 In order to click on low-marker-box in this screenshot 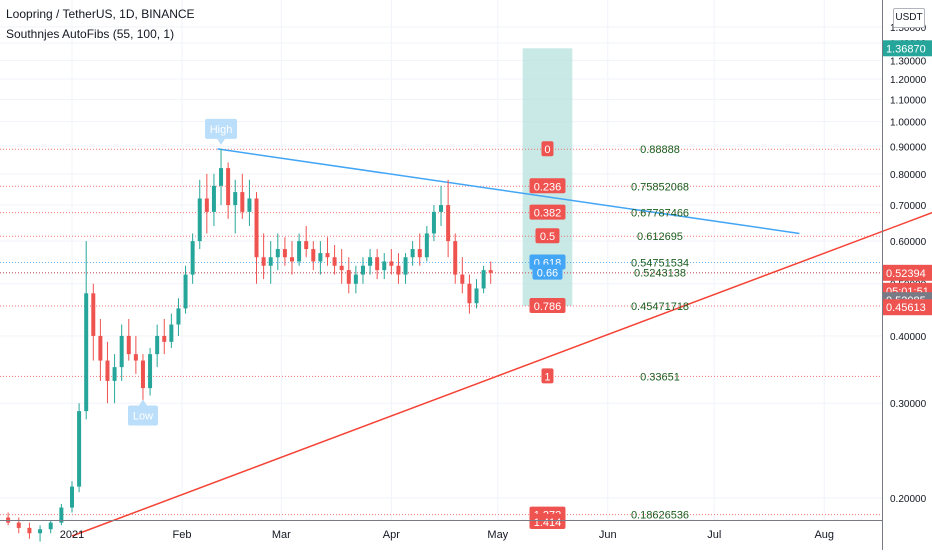, I will do `click(142, 415)`.